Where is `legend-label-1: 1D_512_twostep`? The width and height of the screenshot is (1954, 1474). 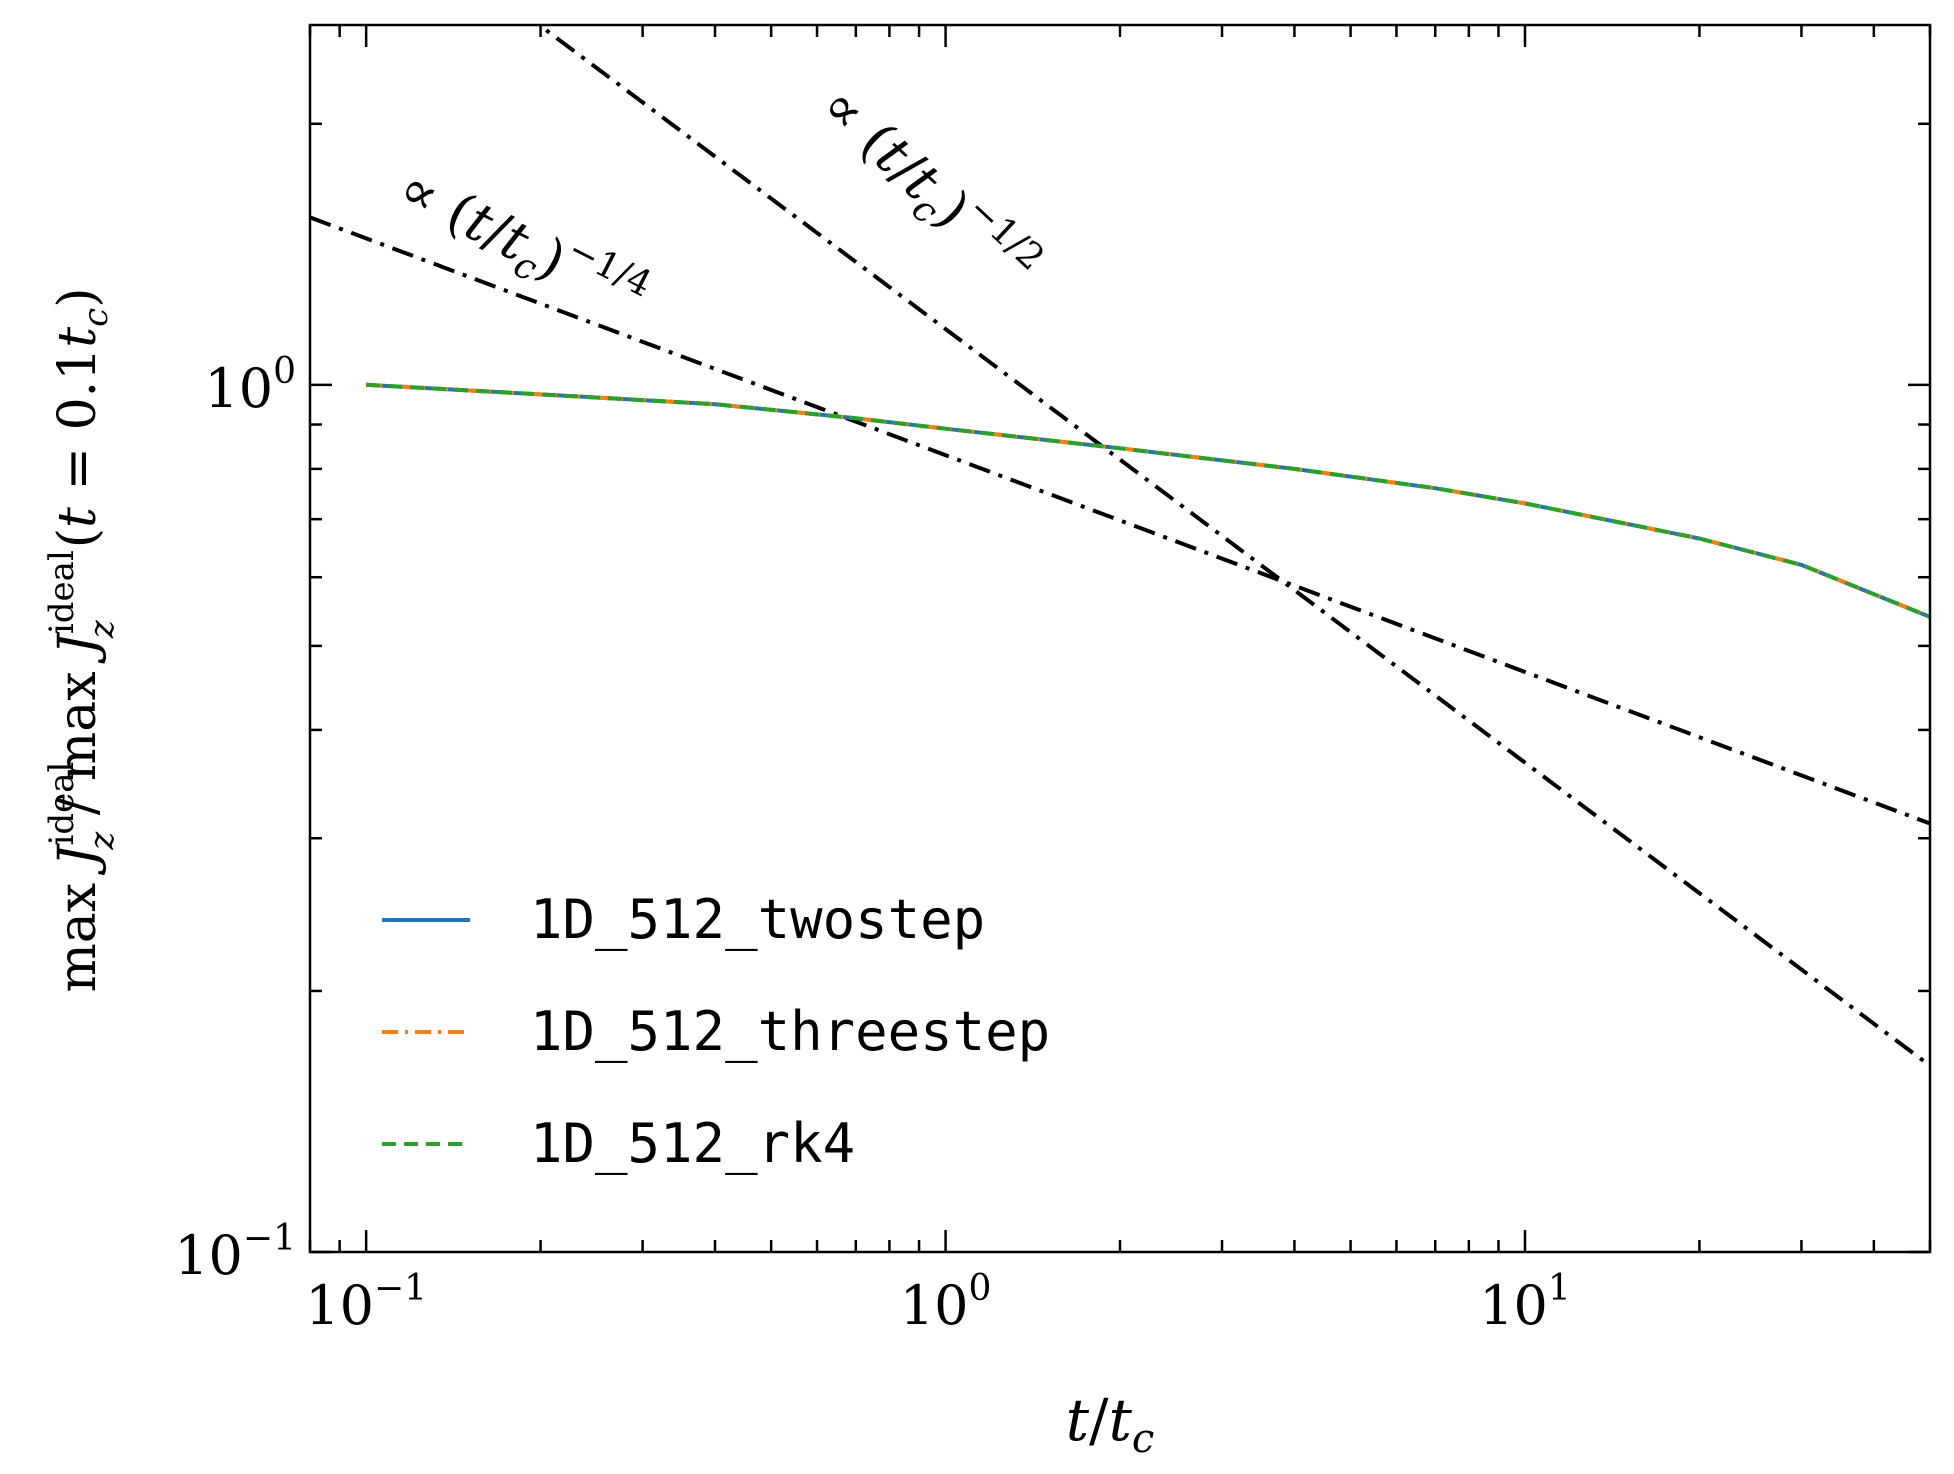
legend-label-1: 1D_512_twostep is located at coordinates (757, 919).